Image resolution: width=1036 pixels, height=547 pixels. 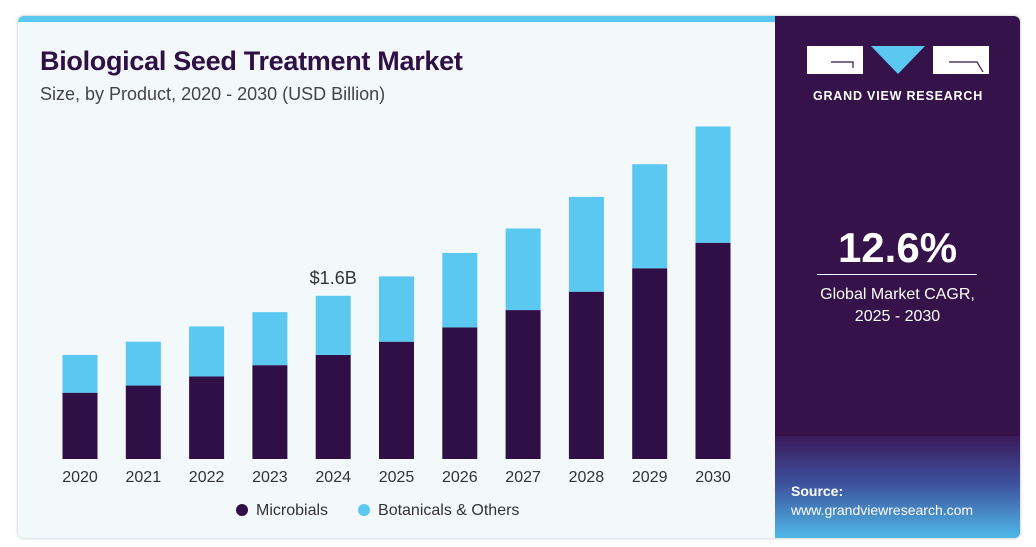 What do you see at coordinates (460, 290) in the screenshot?
I see `bar-botanicals-2026` at bounding box center [460, 290].